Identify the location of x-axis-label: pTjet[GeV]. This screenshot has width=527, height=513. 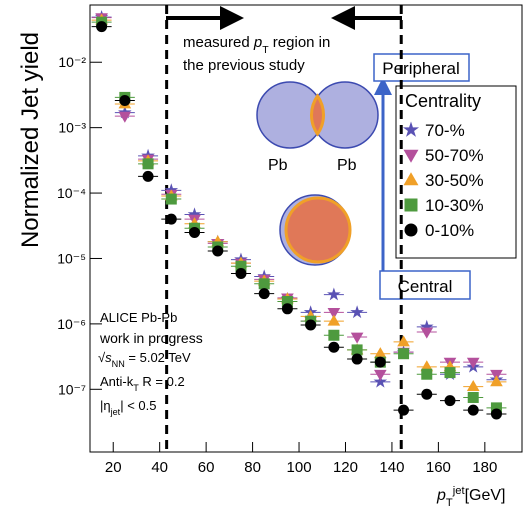
(470, 497).